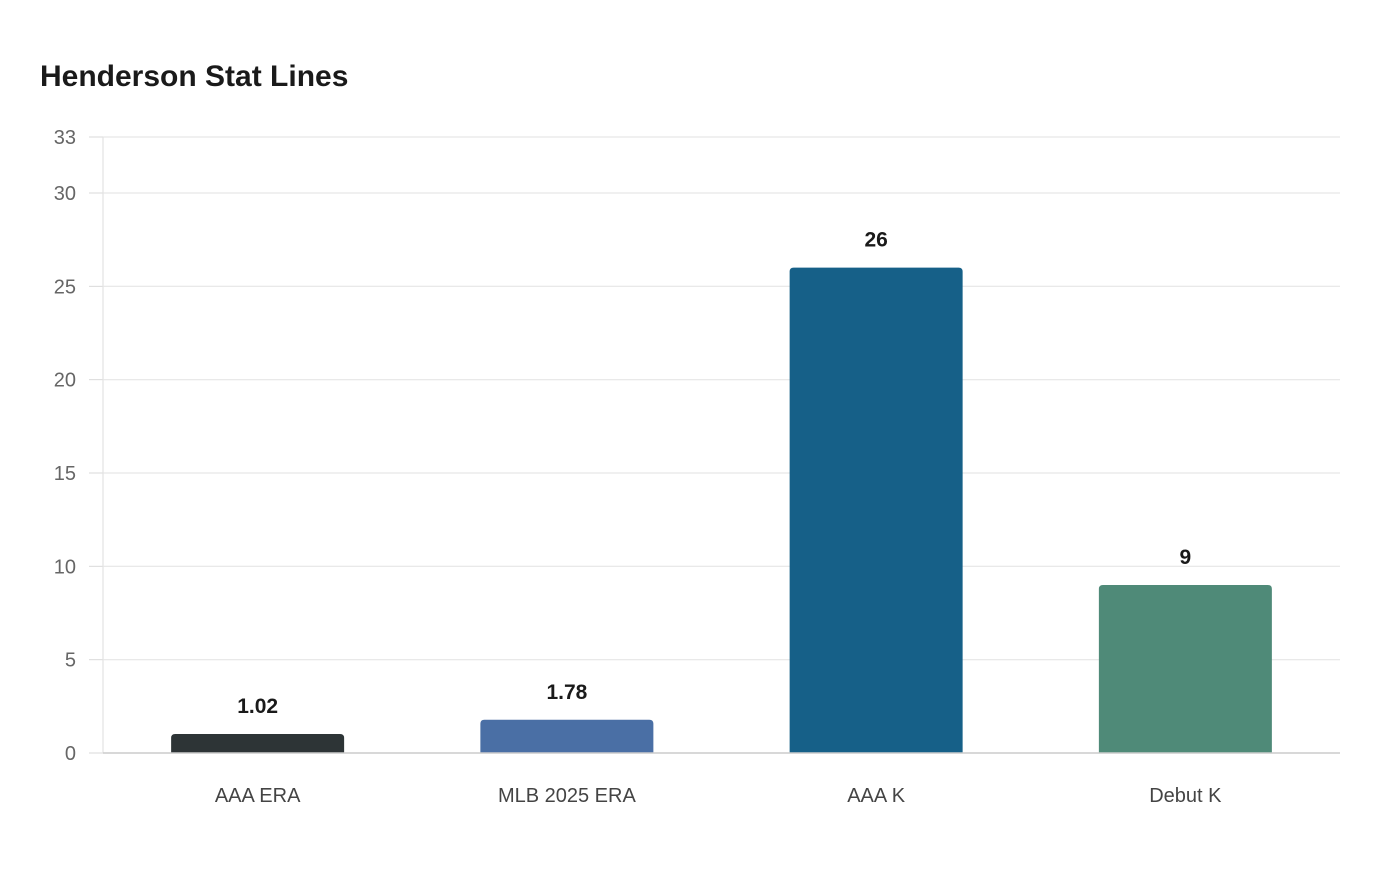  What do you see at coordinates (65, 194) in the screenshot?
I see `y-tick-label: 30` at bounding box center [65, 194].